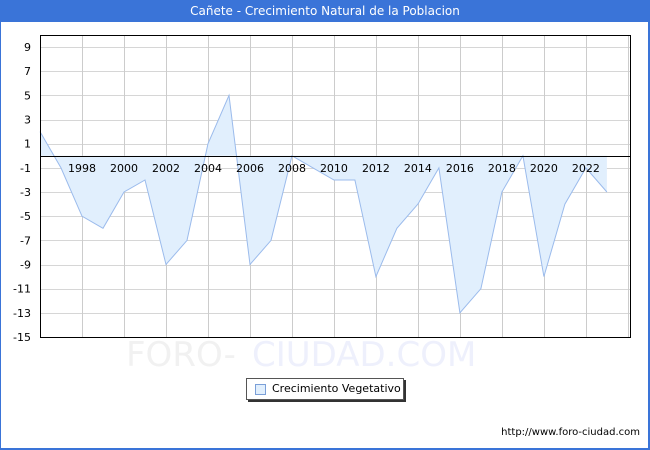  Describe the element at coordinates (25, 192) in the screenshot. I see `y-tick-label: -3` at that location.